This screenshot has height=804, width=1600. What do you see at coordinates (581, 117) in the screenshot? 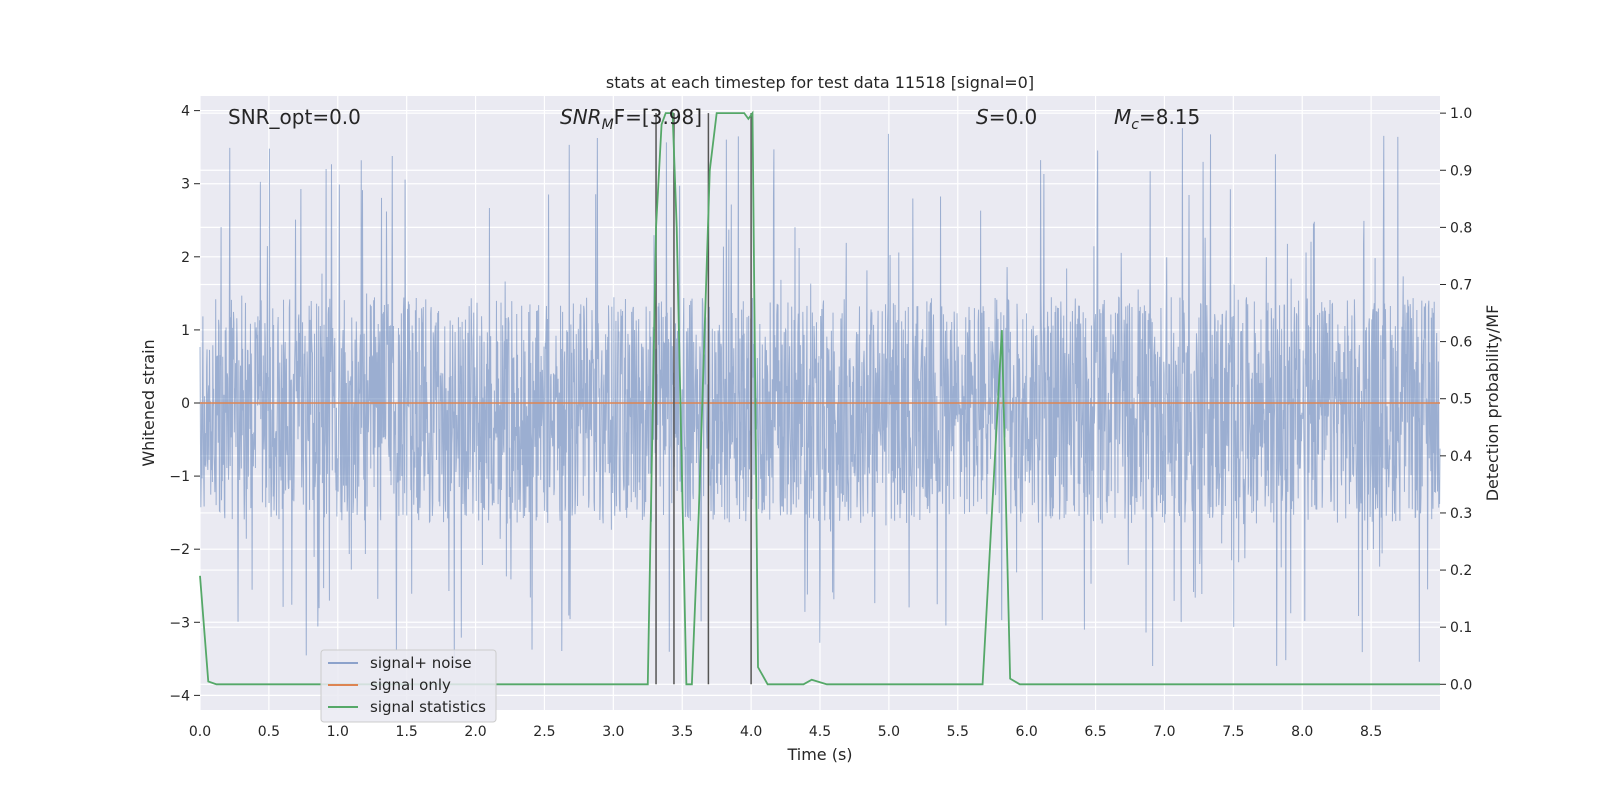
I see `annotation-snr-mf-label: SNR` at bounding box center [581, 117].